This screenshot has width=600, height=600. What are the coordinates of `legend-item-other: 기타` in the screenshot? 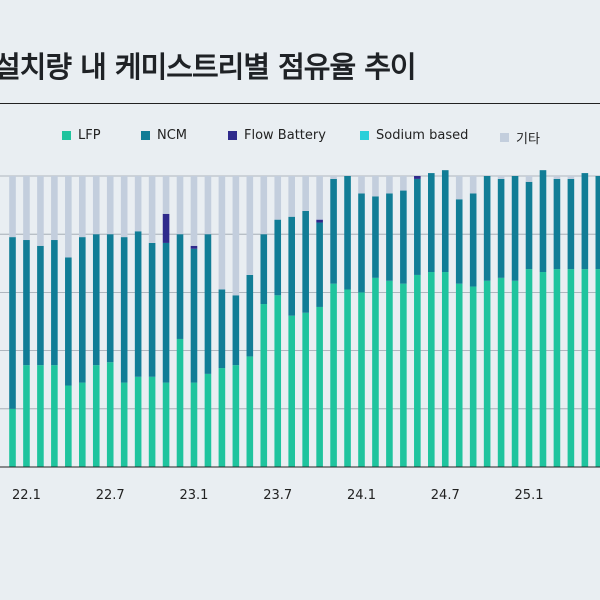 It's located at (520, 137).